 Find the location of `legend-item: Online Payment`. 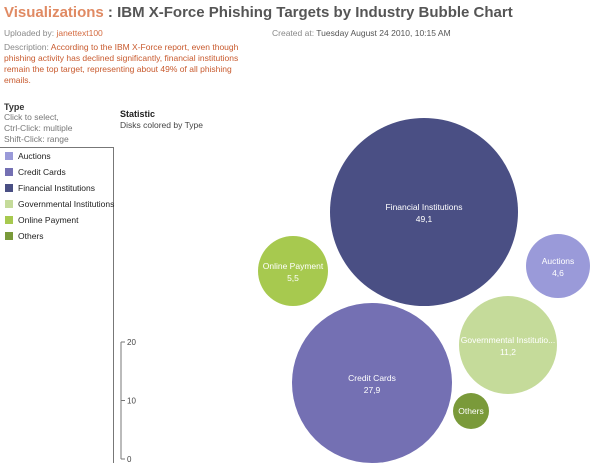

legend-item: Online Payment is located at coordinates (56, 220).